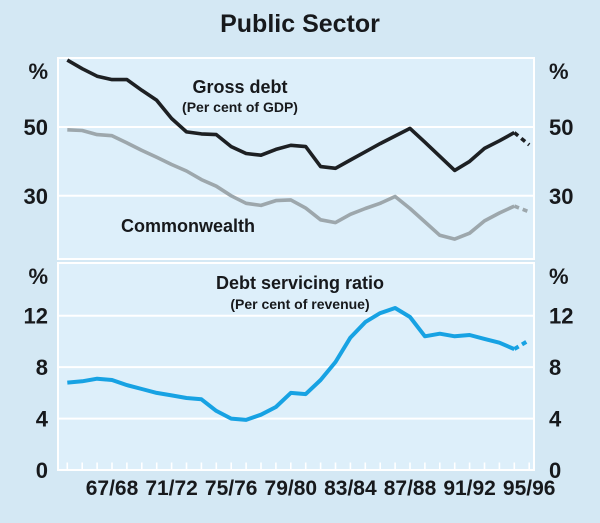  Describe the element at coordinates (469, 488) in the screenshot. I see `x-axis-label: 91/92` at that location.